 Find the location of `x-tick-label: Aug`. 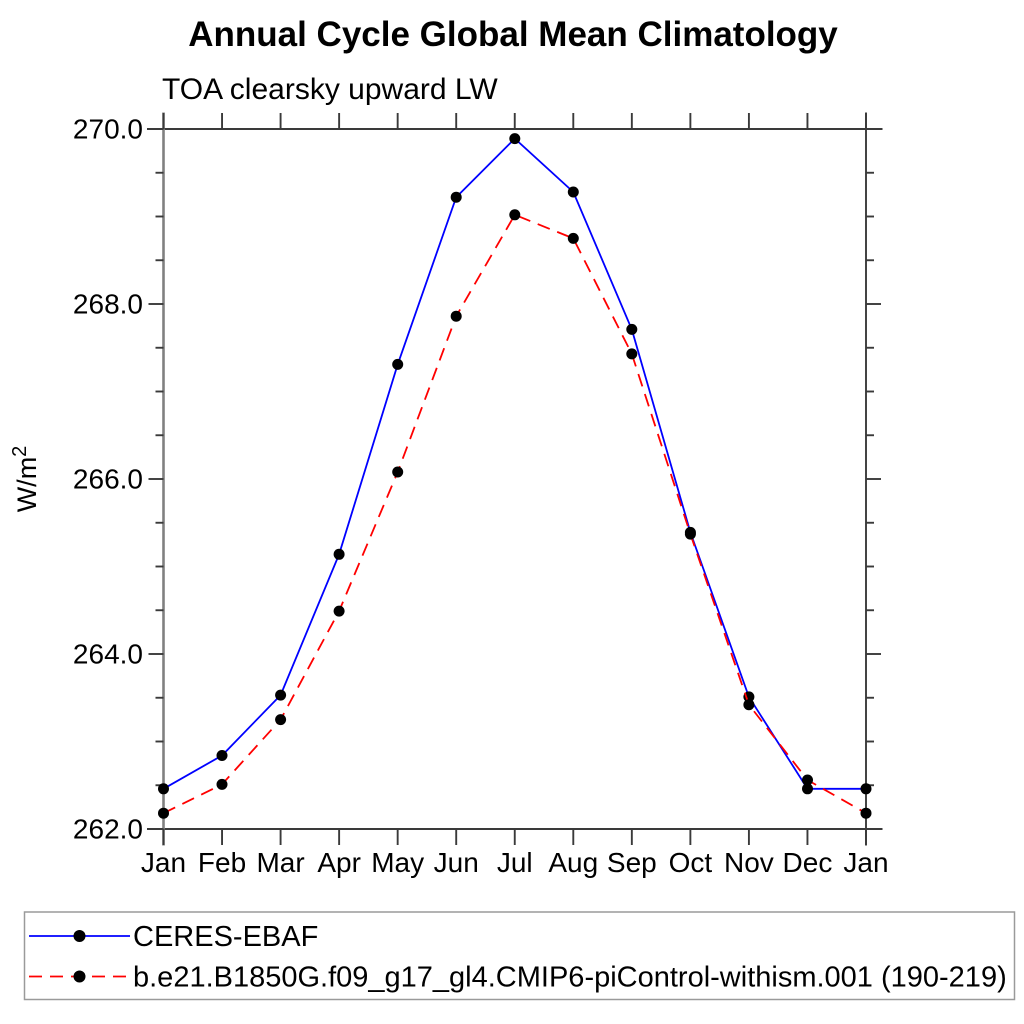

x-tick-label: Aug is located at coordinates (573, 862).